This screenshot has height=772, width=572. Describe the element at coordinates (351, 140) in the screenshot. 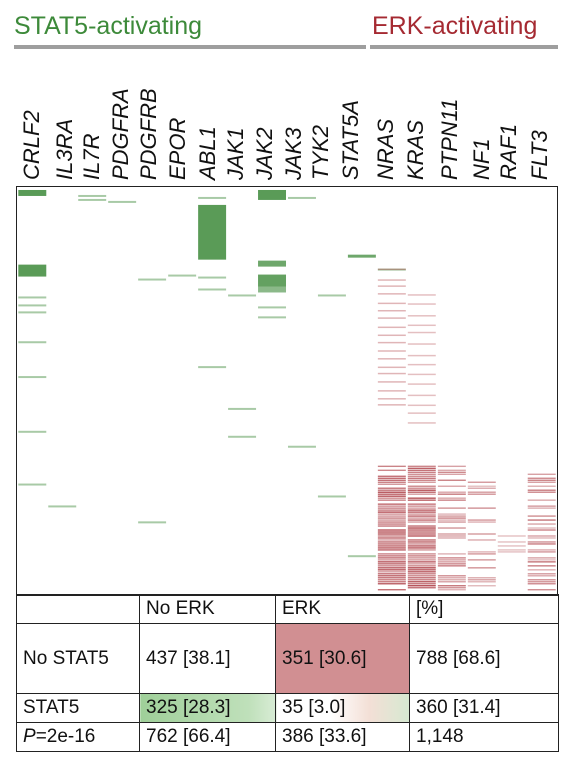

I see `gene-label-stat5a: STAT5A` at that location.